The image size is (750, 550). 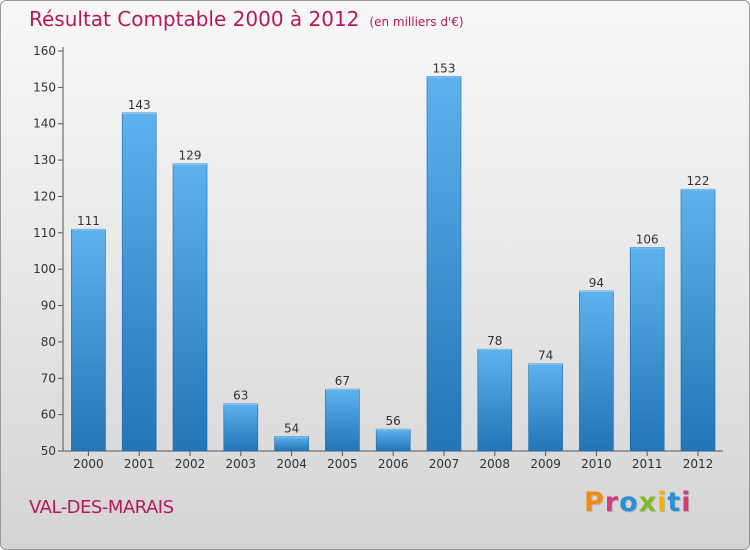 What do you see at coordinates (647, 349) in the screenshot?
I see `bar-2011` at bounding box center [647, 349].